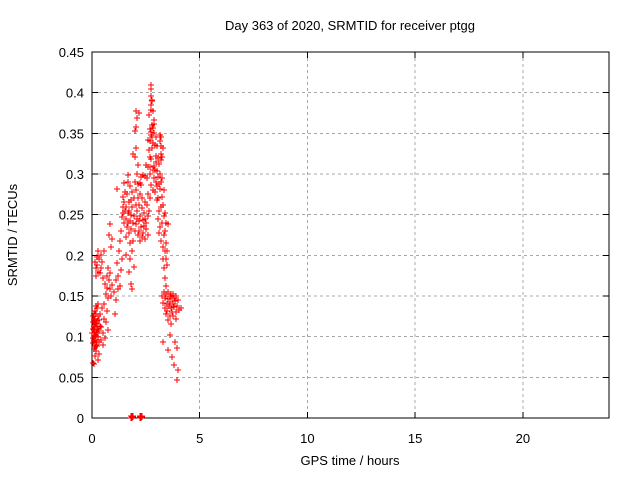 Image resolution: width=640 pixels, height=480 pixels. I want to click on x-tick-label: 5, so click(199, 438).